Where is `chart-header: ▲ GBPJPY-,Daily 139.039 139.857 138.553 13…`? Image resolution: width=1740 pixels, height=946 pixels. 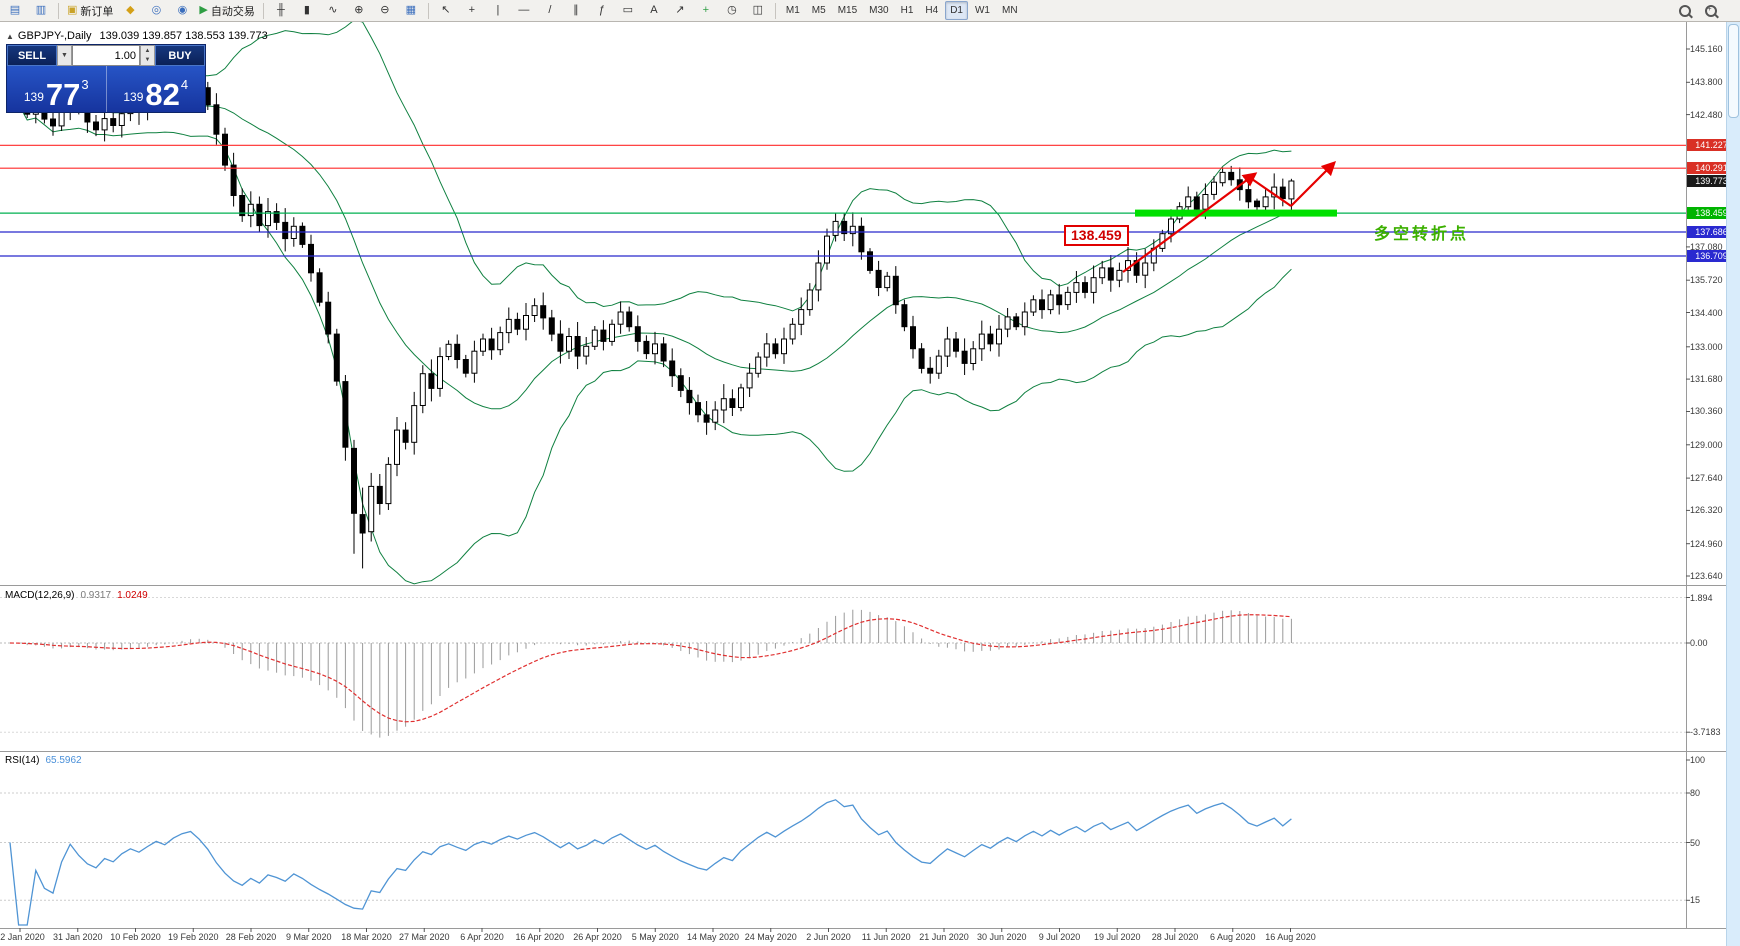 chart-header: ▲ GBPJPY-,Daily 139.039 139.857 138.553 13… is located at coordinates (137, 36).